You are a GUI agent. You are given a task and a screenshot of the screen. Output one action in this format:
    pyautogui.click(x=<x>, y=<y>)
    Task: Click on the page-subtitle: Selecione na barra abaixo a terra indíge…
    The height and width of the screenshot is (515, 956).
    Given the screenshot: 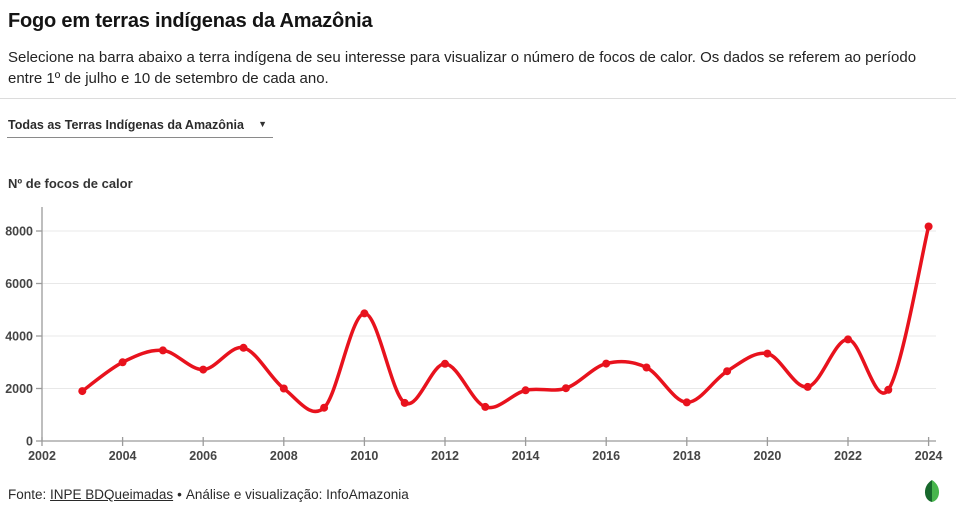 What is the action you would take?
    pyautogui.click(x=462, y=68)
    